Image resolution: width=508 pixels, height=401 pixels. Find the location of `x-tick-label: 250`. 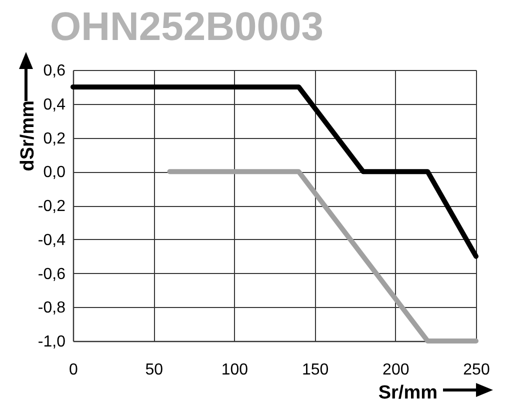

x-tick-label: 250 is located at coordinates (476, 370).